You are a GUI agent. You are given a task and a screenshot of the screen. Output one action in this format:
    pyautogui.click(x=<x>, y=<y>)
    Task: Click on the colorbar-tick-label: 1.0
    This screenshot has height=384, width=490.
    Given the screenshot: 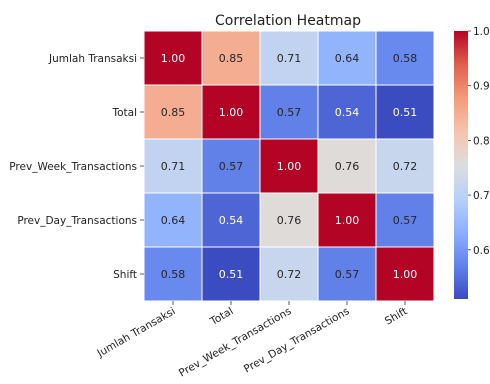 What is the action you would take?
    pyautogui.click(x=481, y=32)
    